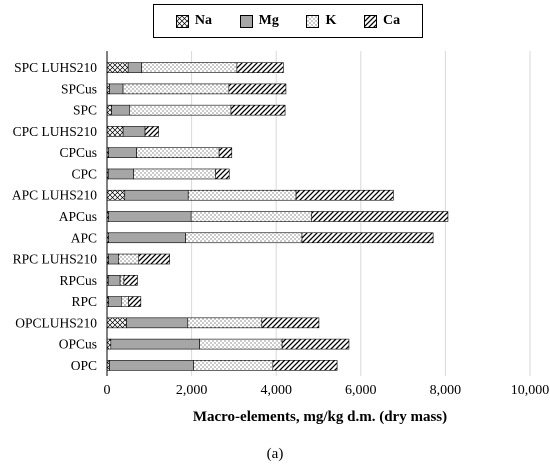 The image size is (550, 472). What do you see at coordinates (233, 365) in the screenshot?
I see `bar-opc-k` at bounding box center [233, 365].